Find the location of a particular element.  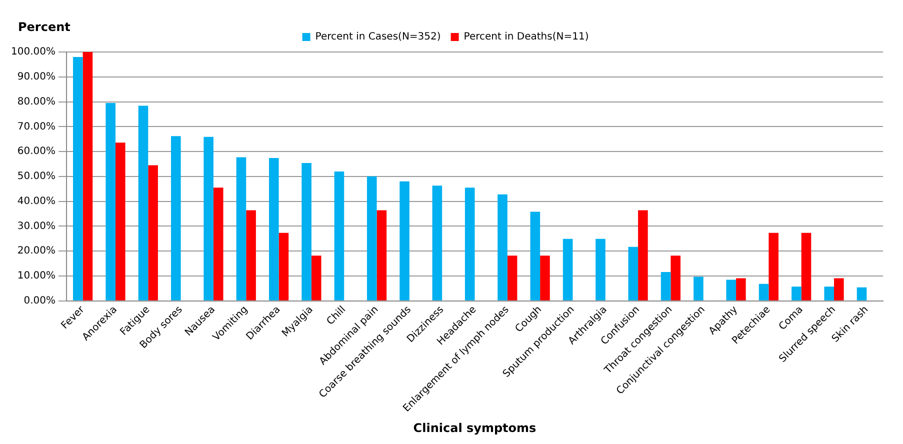

y-tick-label: 50.00% is located at coordinates (36, 176).